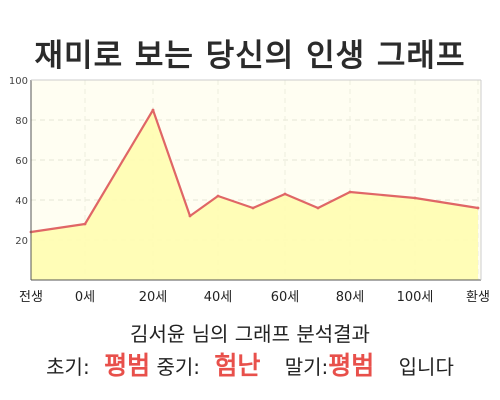 This screenshot has width=500, height=400. What do you see at coordinates (478, 297) in the screenshot?
I see `x-tick-label: 환생` at bounding box center [478, 297].